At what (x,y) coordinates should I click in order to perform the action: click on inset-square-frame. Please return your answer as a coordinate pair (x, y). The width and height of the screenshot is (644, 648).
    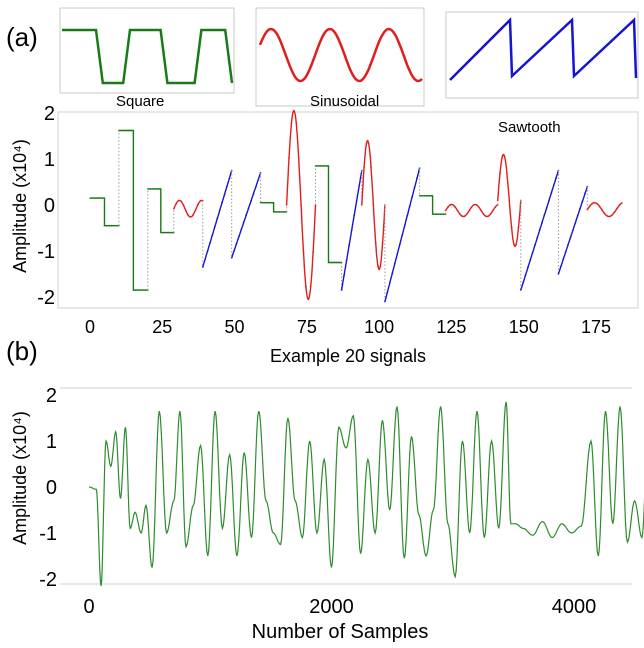
    Looking at the image, I should click on (147, 50).